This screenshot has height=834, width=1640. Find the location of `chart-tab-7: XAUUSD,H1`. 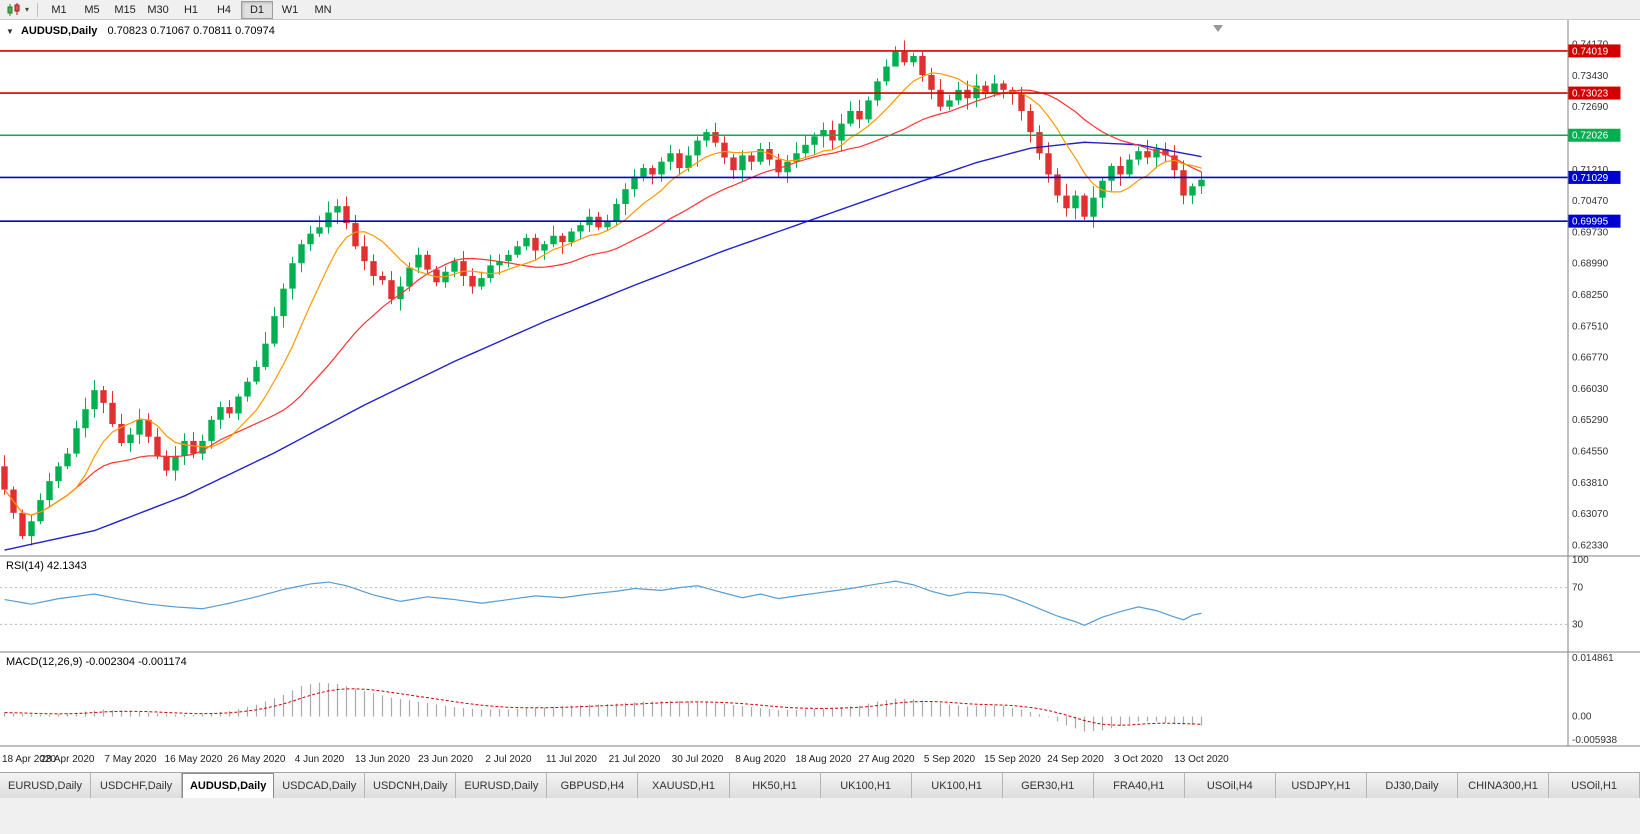

chart-tab-7: XAUUSD,H1 is located at coordinates (684, 785).